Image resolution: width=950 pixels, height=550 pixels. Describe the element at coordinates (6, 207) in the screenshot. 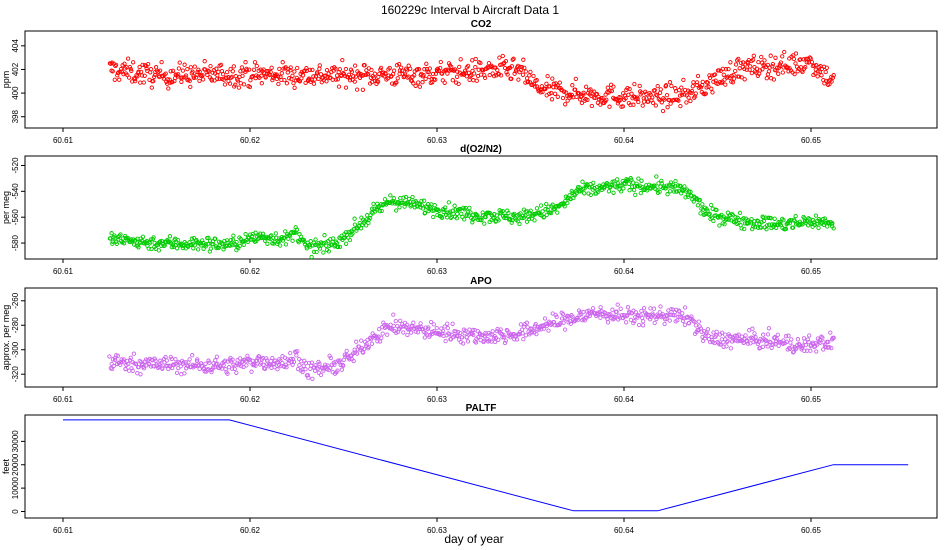

I see `y-axis-label: per meg` at that location.